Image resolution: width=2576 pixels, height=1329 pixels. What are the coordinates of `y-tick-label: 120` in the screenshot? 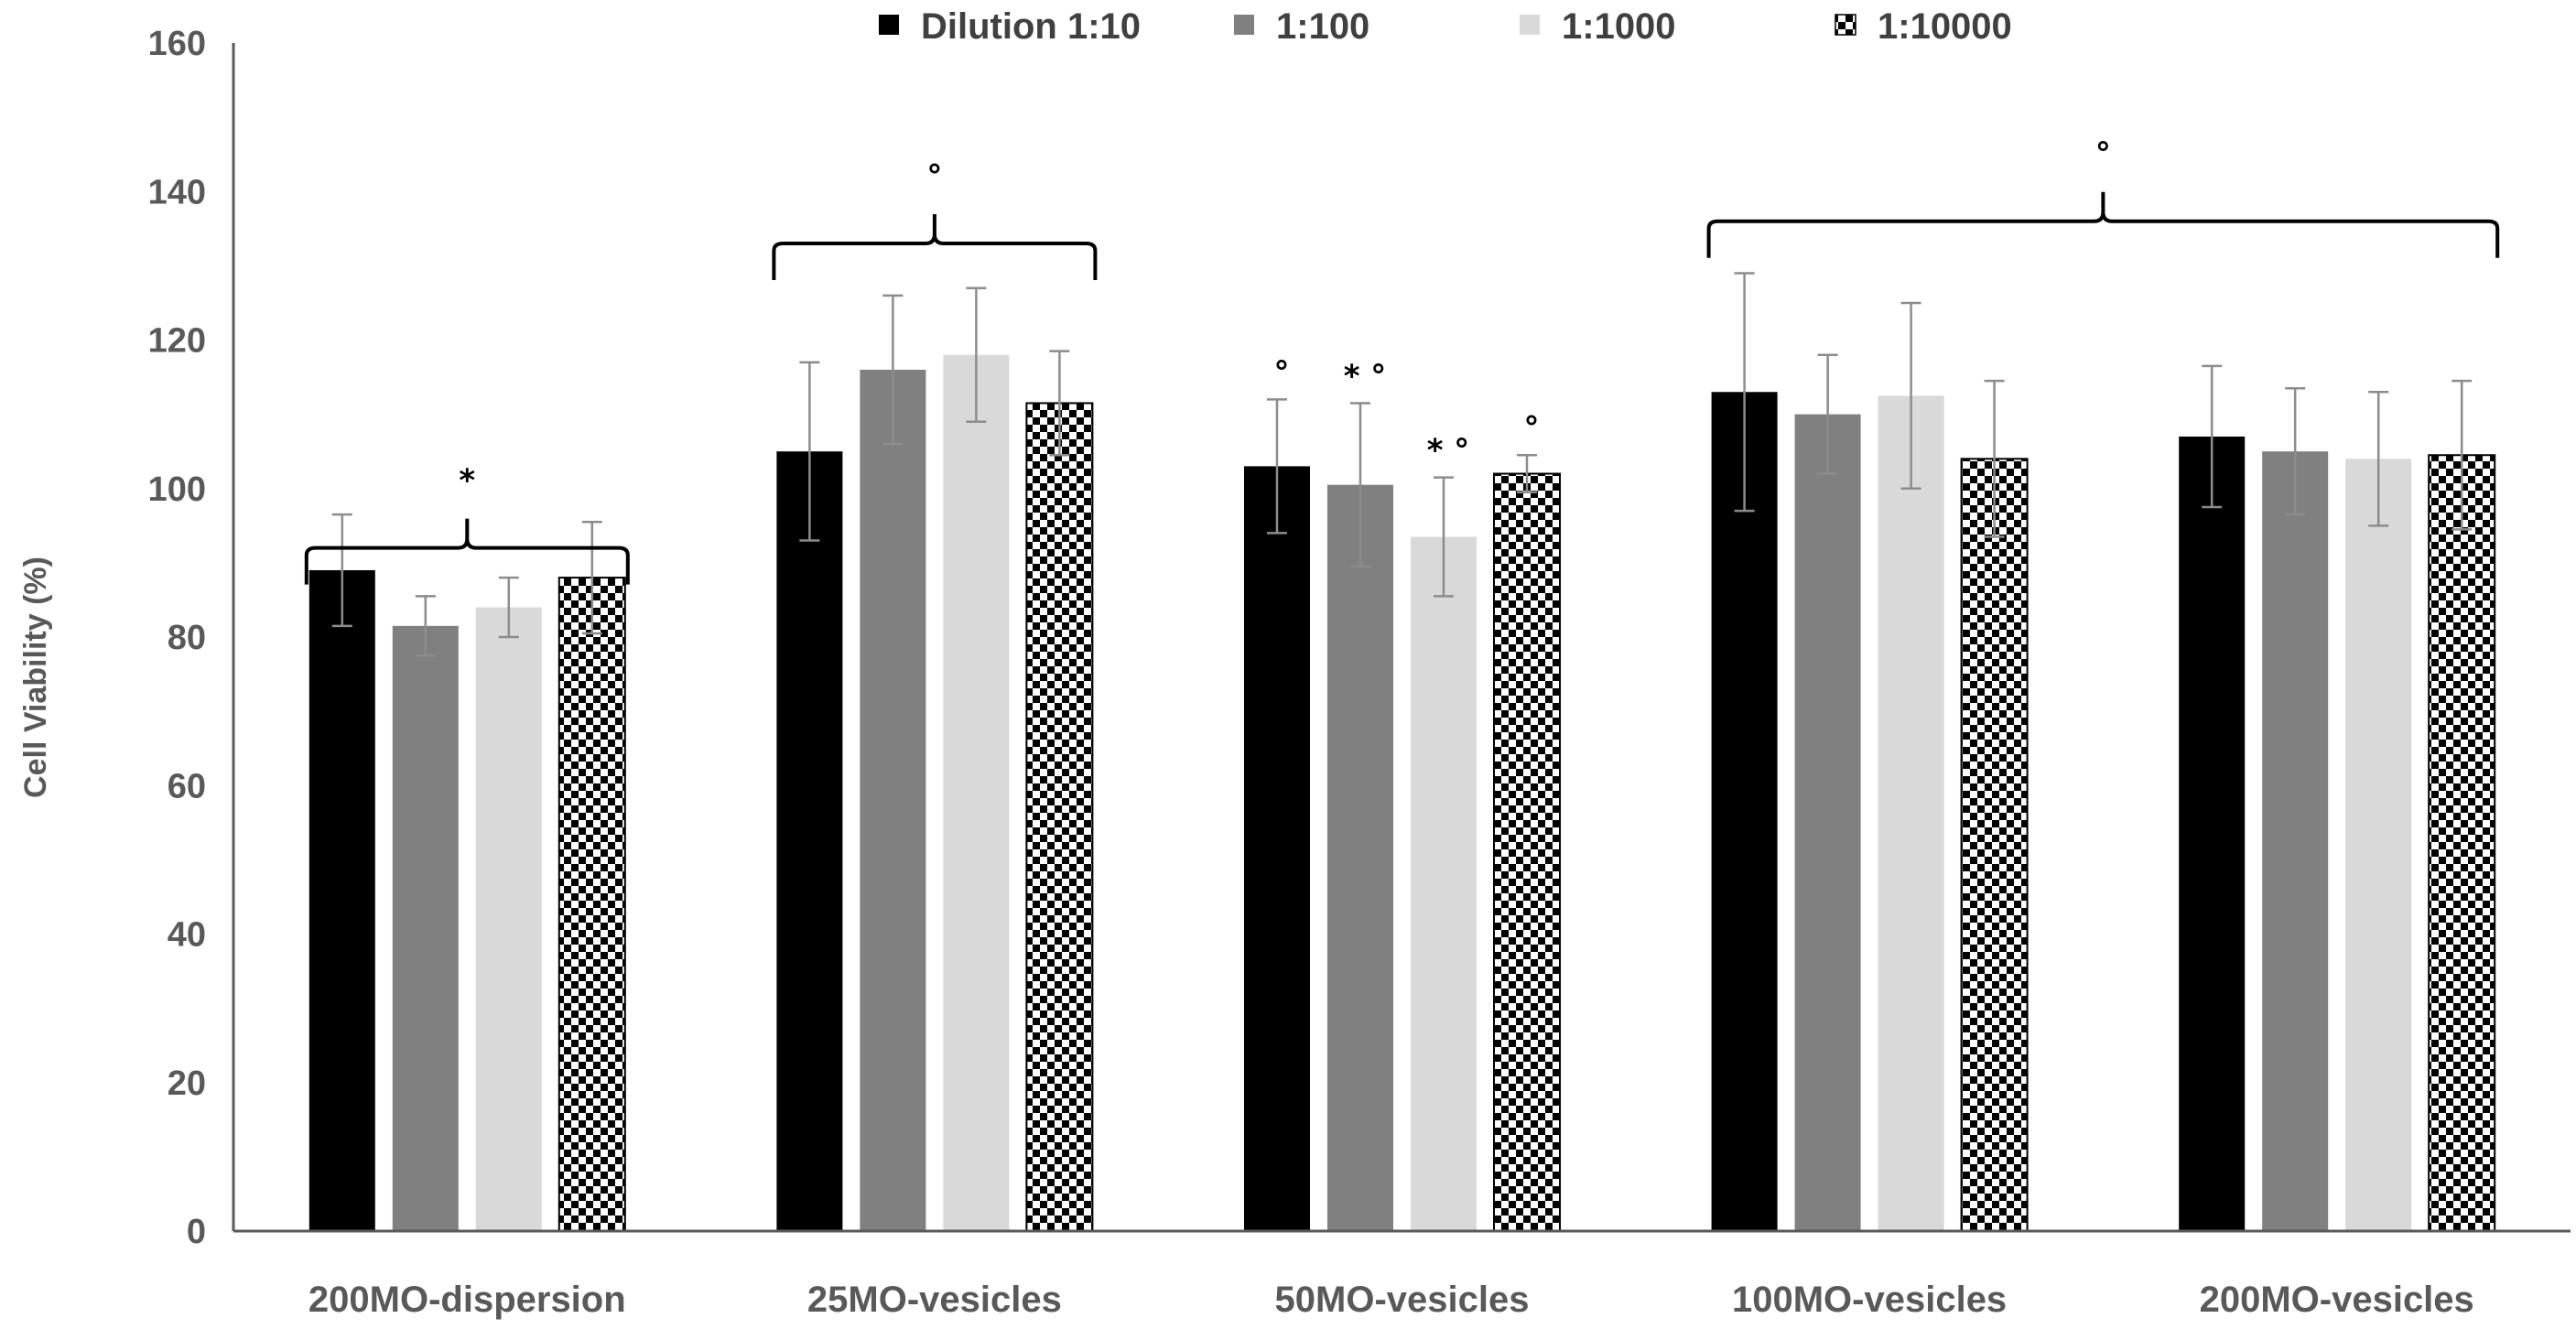 It's located at (177, 341).